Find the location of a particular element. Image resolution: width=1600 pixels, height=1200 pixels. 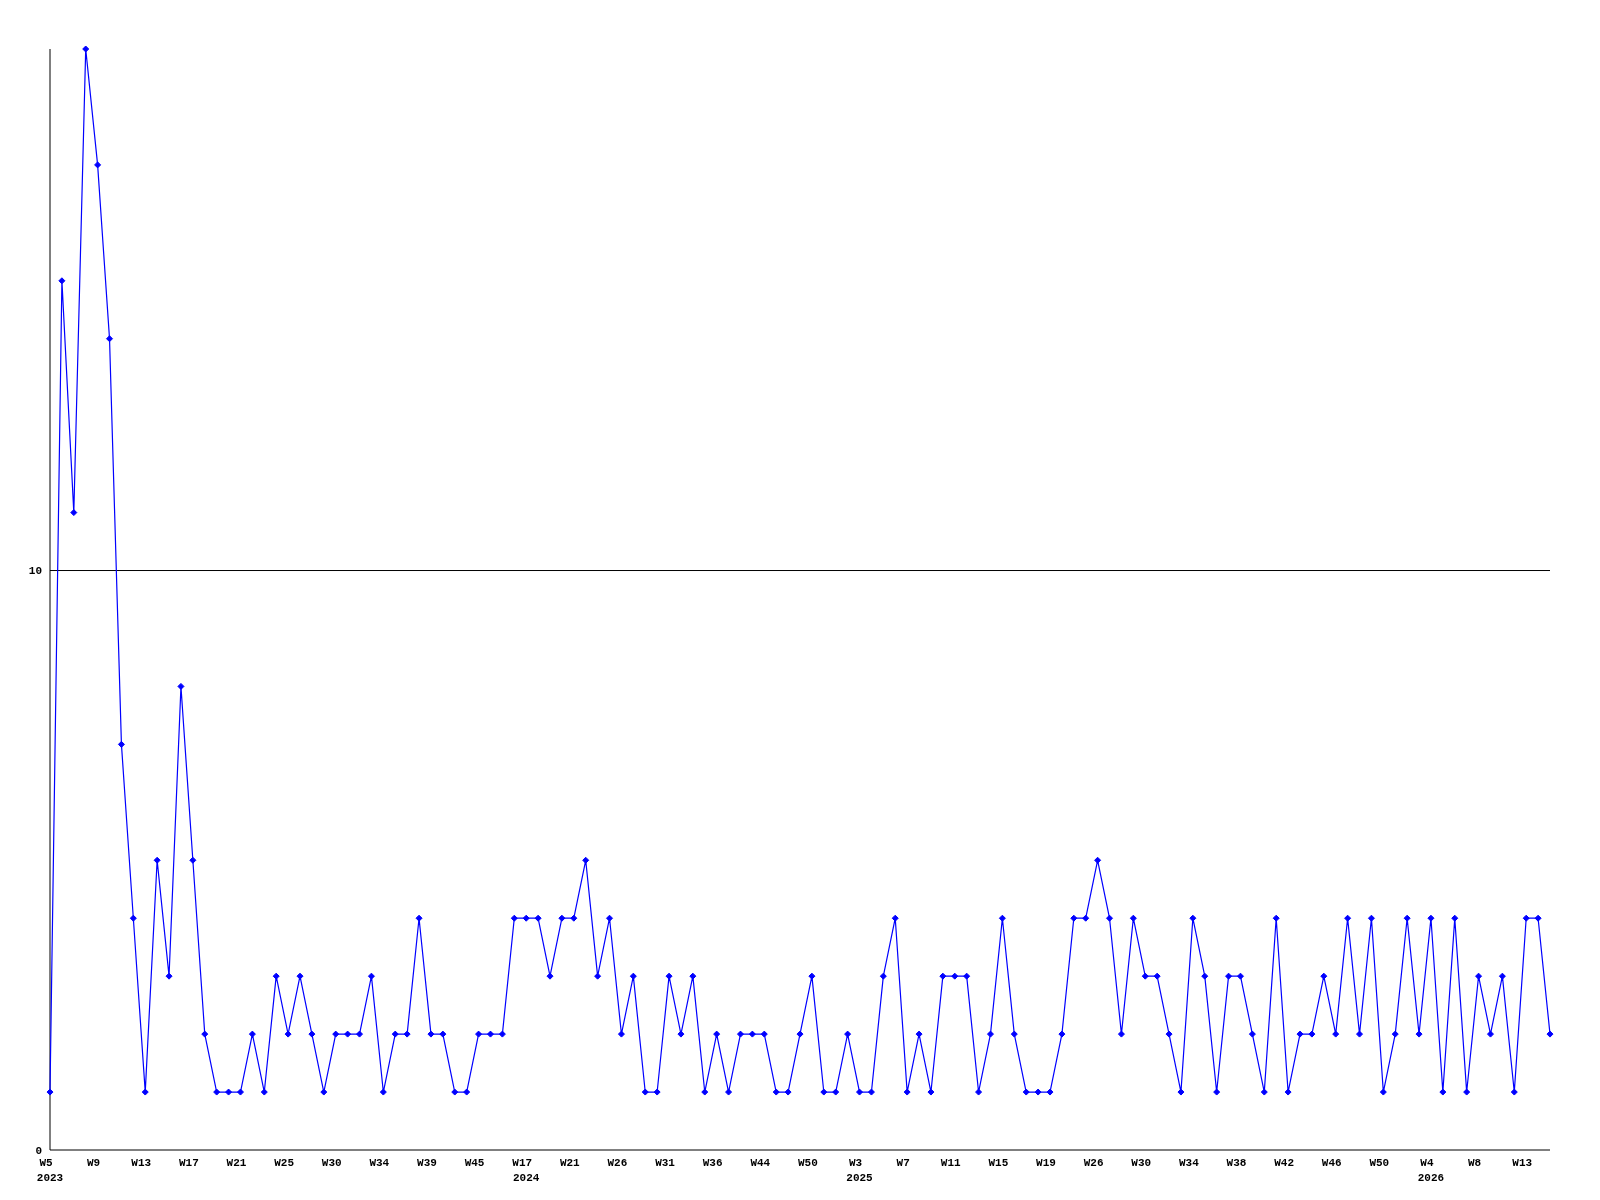

x-tick-label: W45 is located at coordinates (474, 1163).